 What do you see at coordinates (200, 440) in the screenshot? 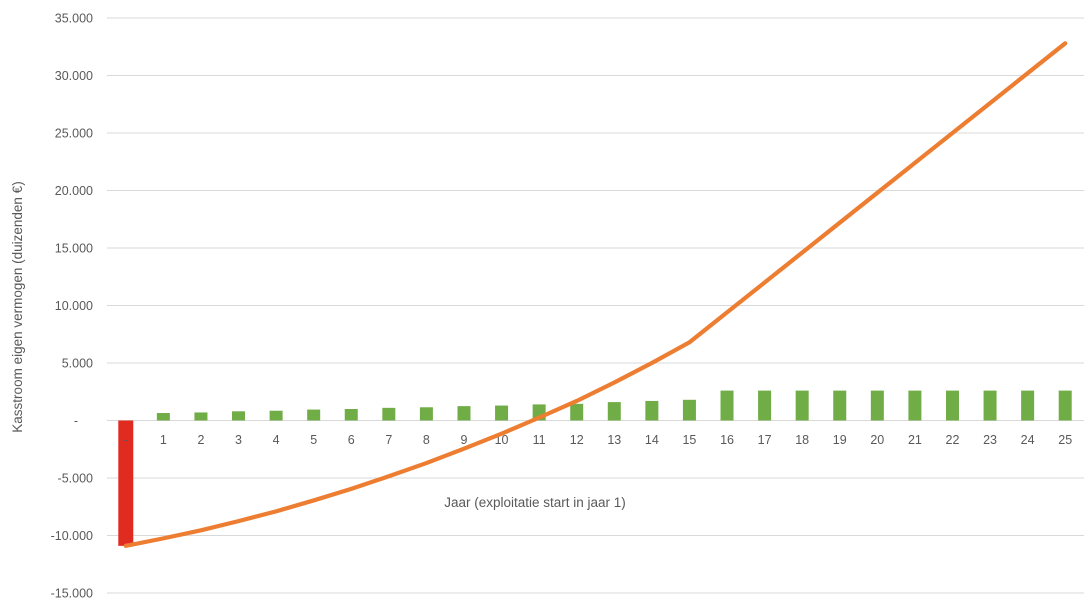
I see `x-category-label: 2` at bounding box center [200, 440].